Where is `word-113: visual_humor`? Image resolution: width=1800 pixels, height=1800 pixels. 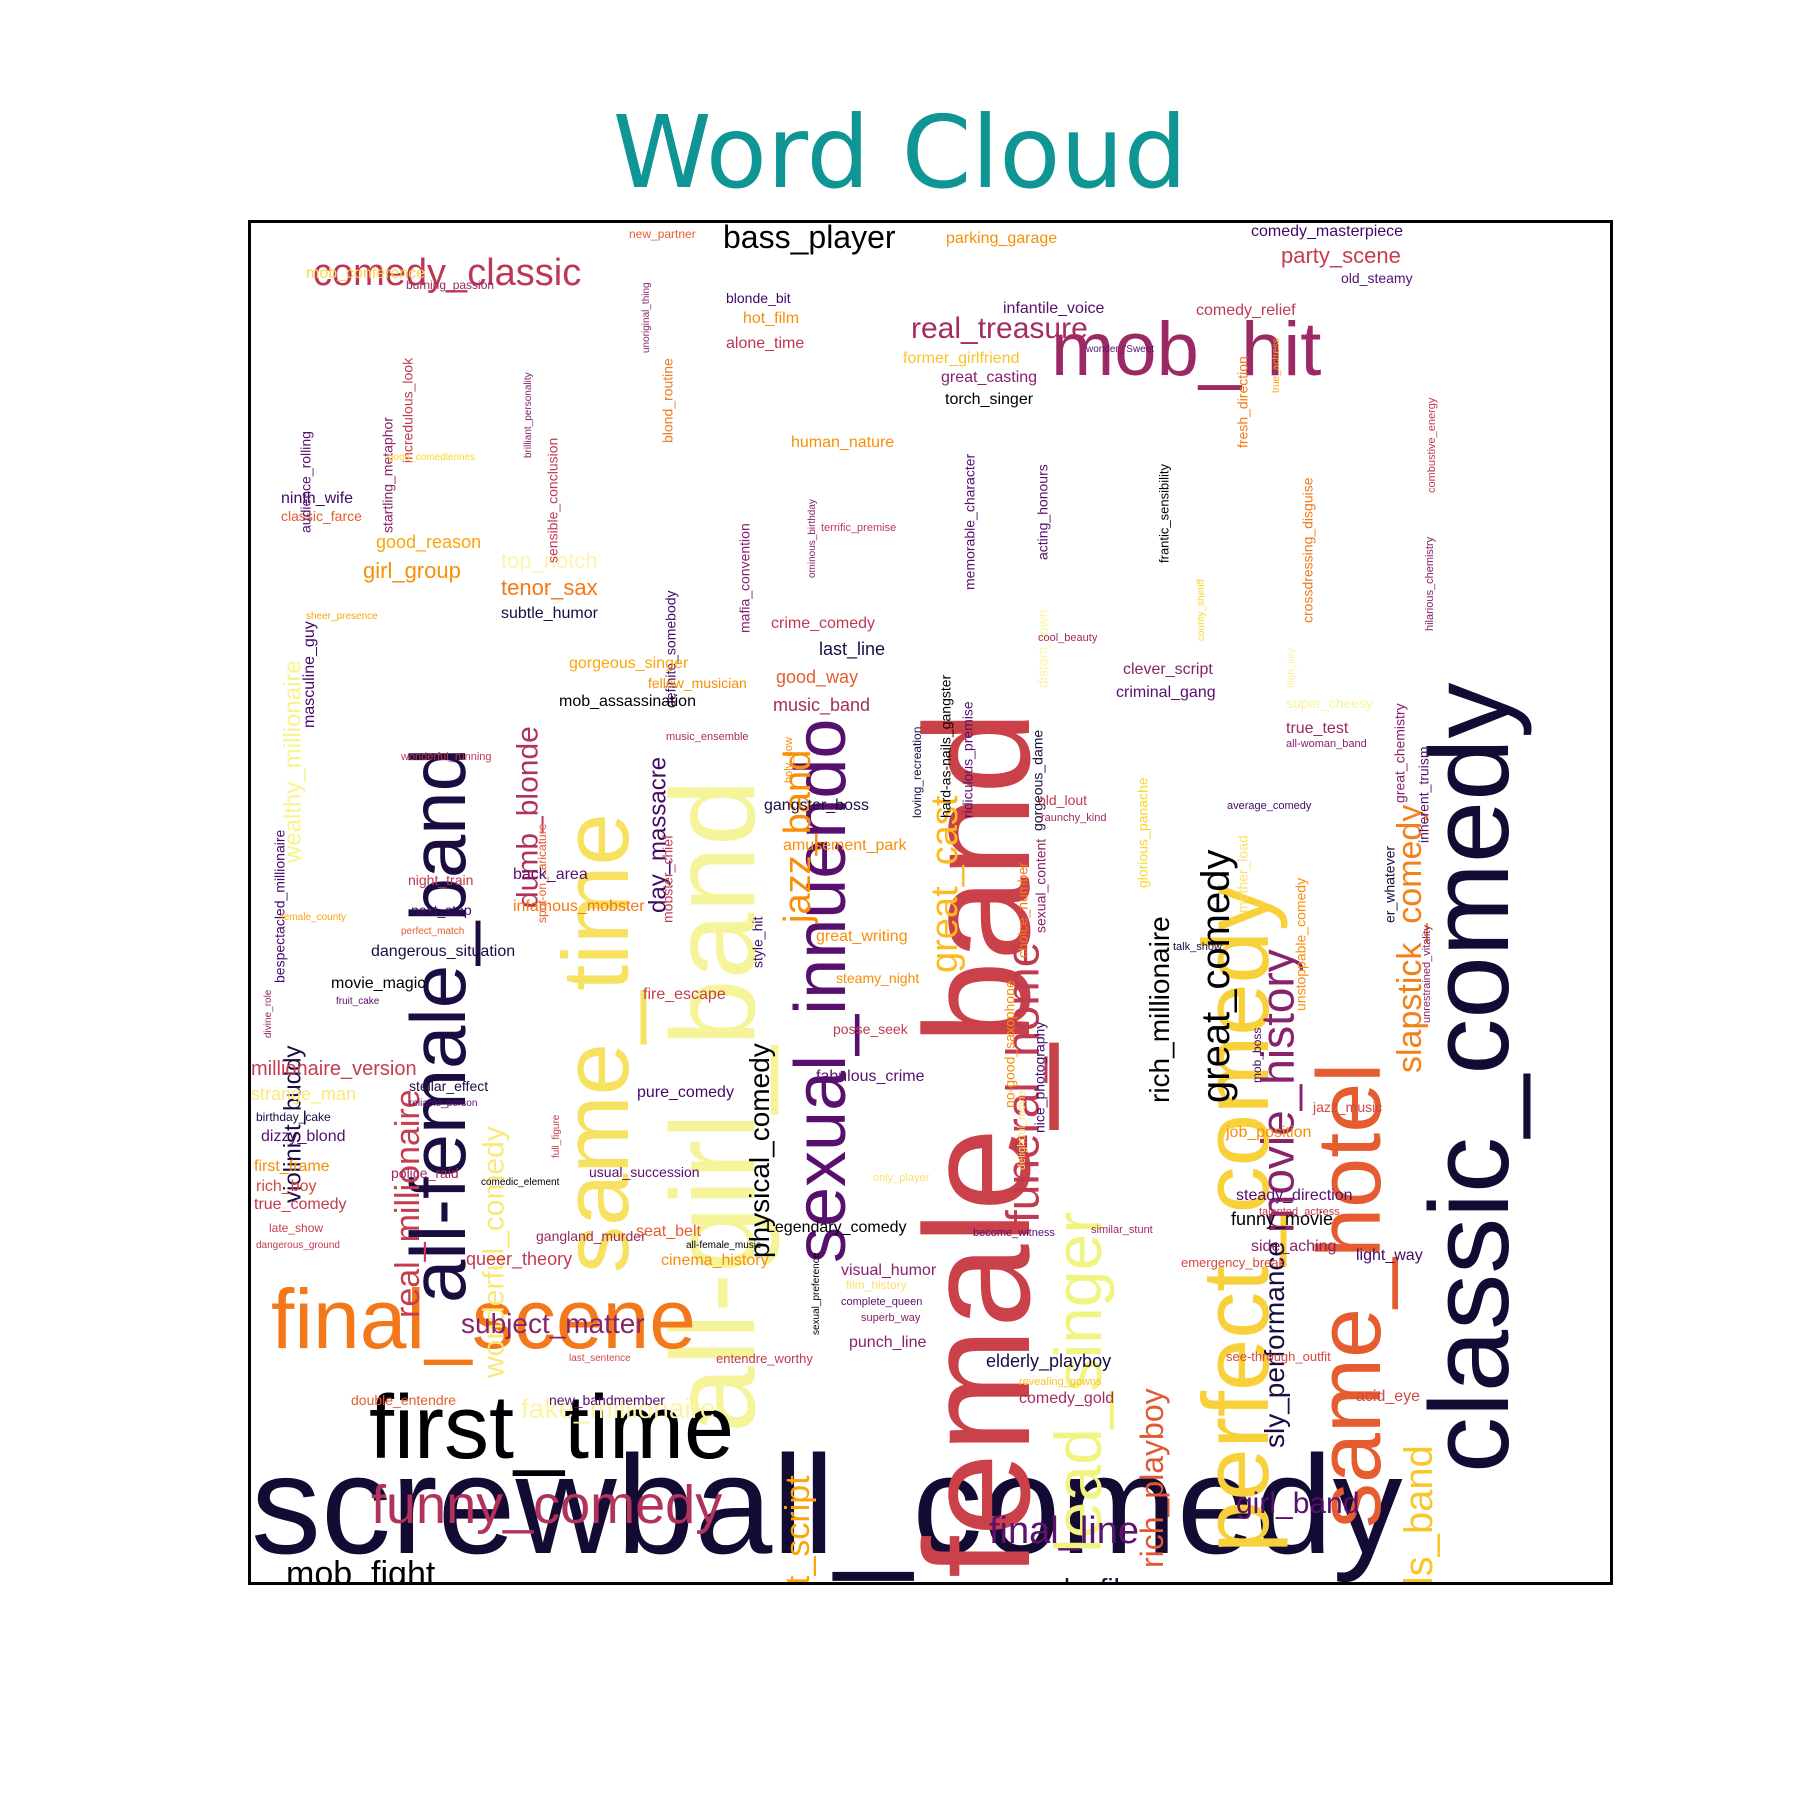 word-113: visual_humor is located at coordinates (889, 1270).